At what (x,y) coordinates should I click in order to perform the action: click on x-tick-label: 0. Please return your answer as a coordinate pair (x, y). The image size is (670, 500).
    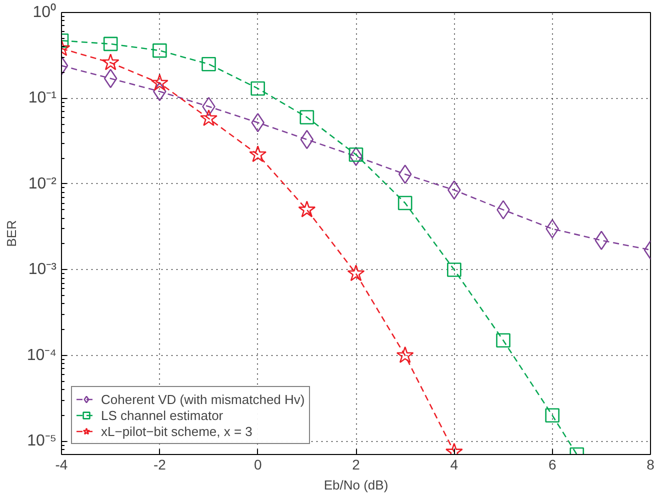
    Looking at the image, I should click on (258, 464).